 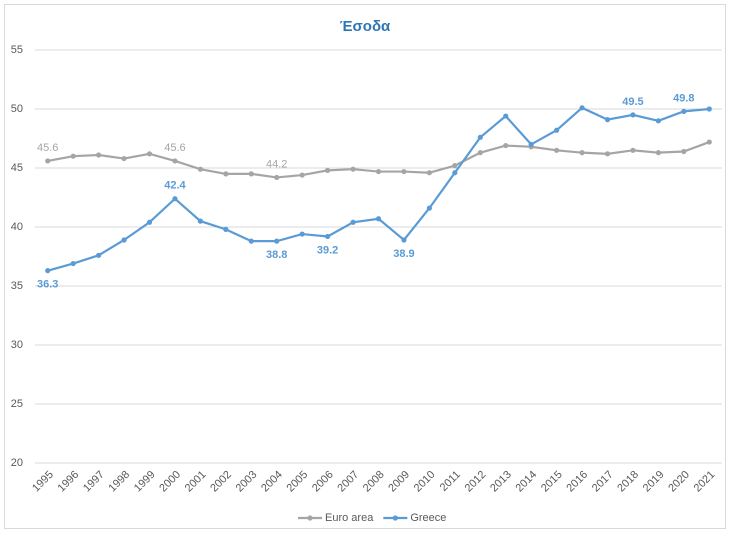 I want to click on chart-title: Έσοδα, so click(x=365, y=26).